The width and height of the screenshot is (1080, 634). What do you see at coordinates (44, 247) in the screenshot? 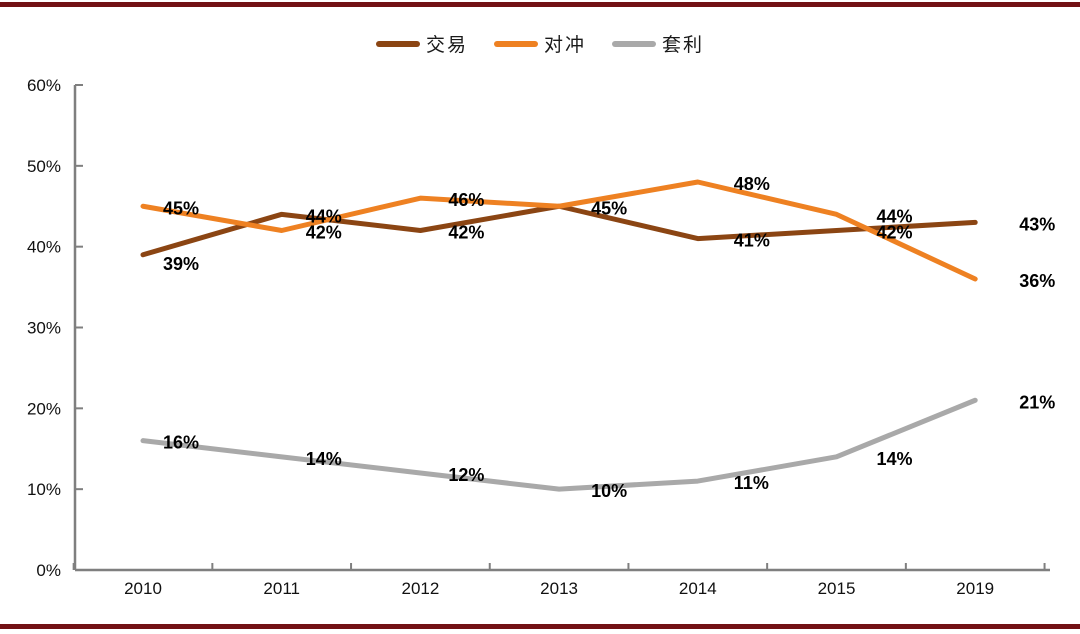
I see `y-tick-label: 40%` at bounding box center [44, 247].